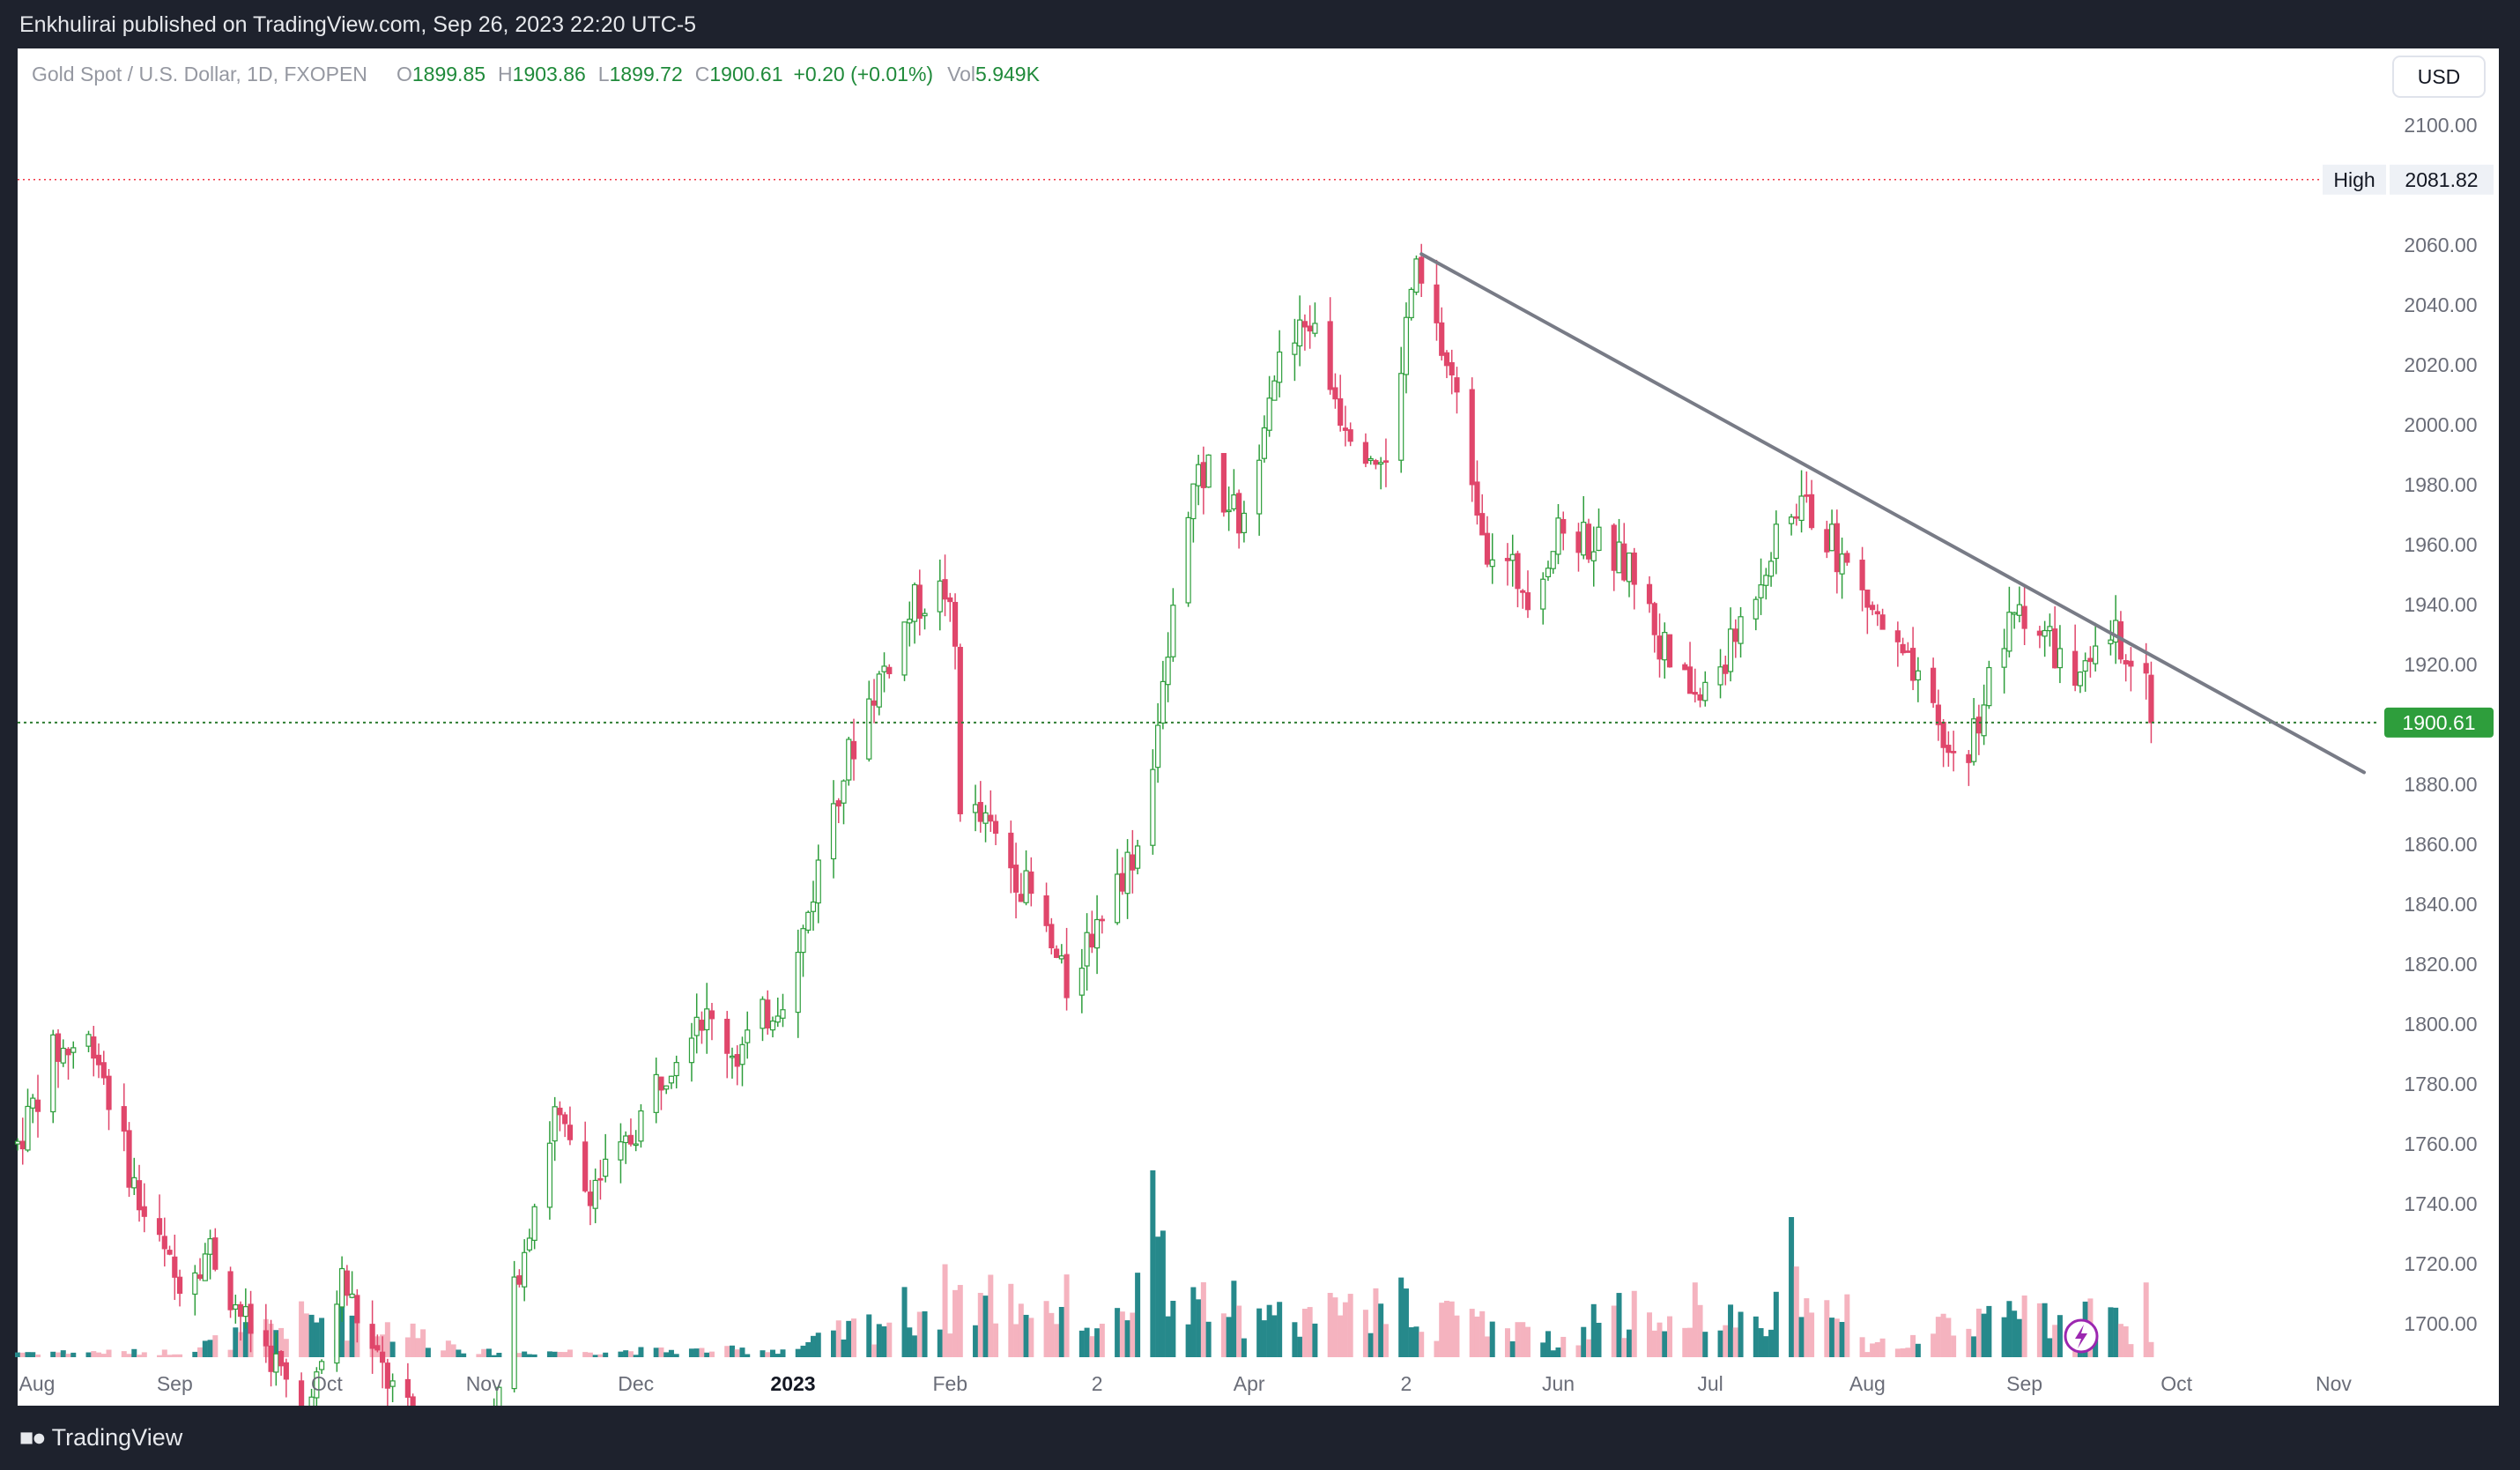 Image resolution: width=2520 pixels, height=1470 pixels. Describe the element at coordinates (2081, 1336) in the screenshot. I see `lightning-icon` at that location.